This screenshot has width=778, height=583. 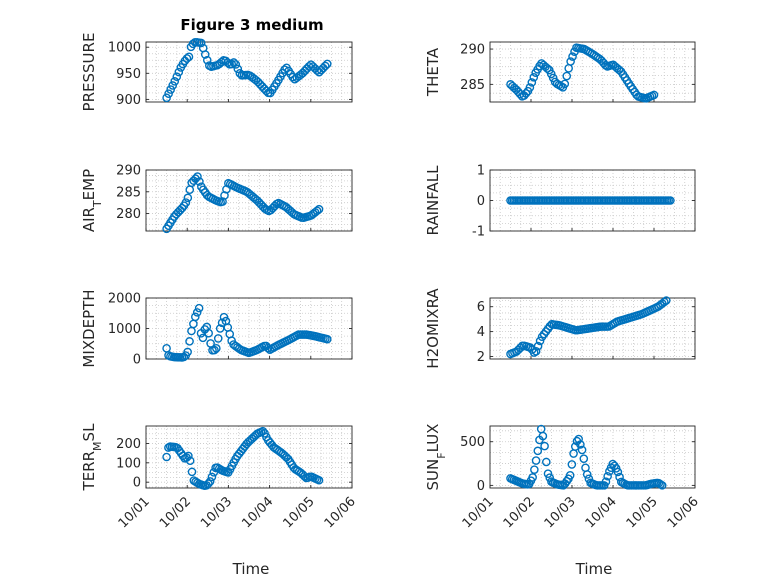 I want to click on x-axis-label-right: Time, so click(x=594, y=569).